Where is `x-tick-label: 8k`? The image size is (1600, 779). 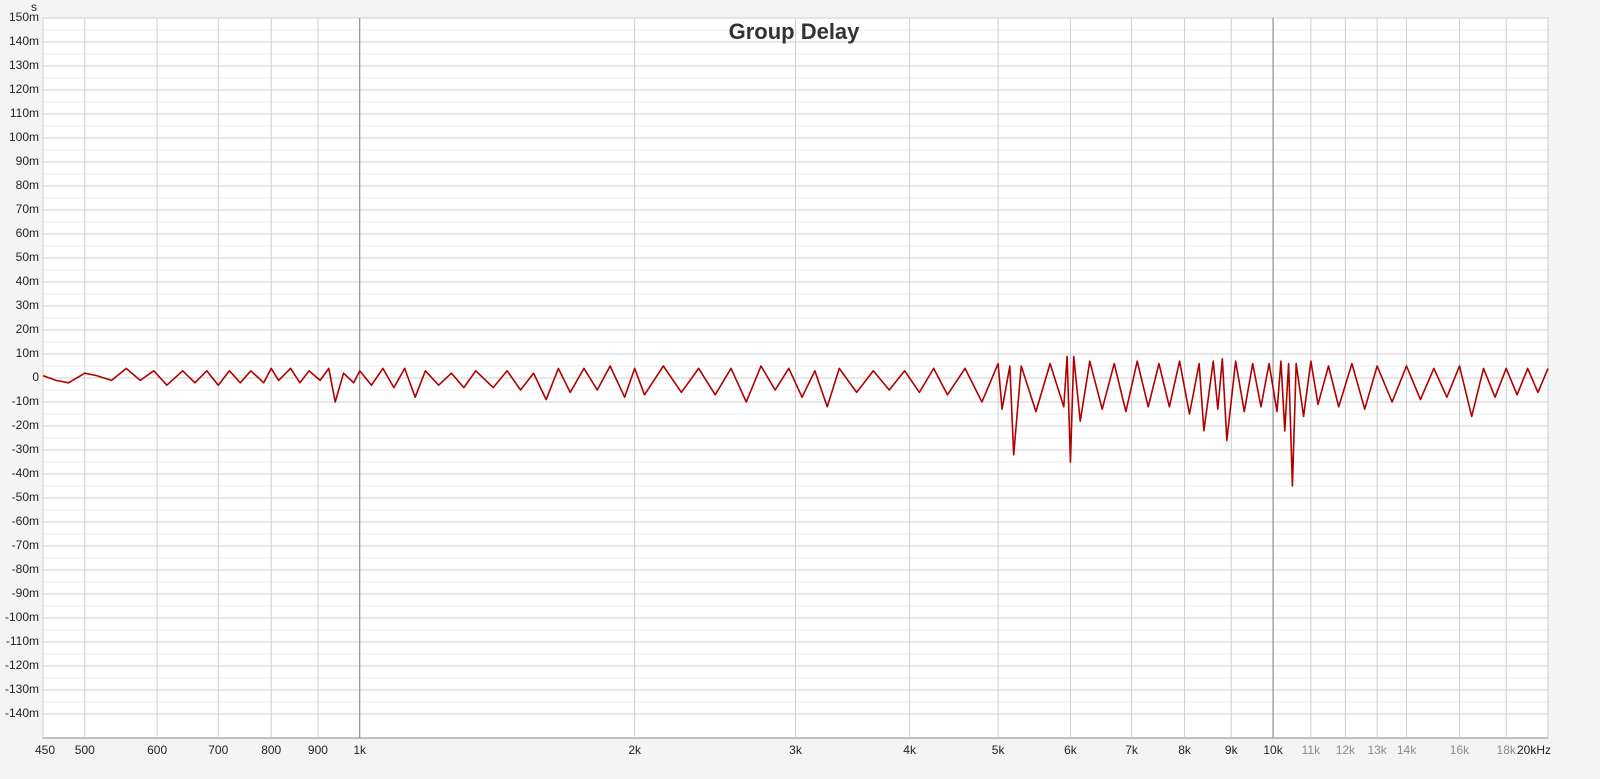
x-tick-label: 8k is located at coordinates (1185, 750).